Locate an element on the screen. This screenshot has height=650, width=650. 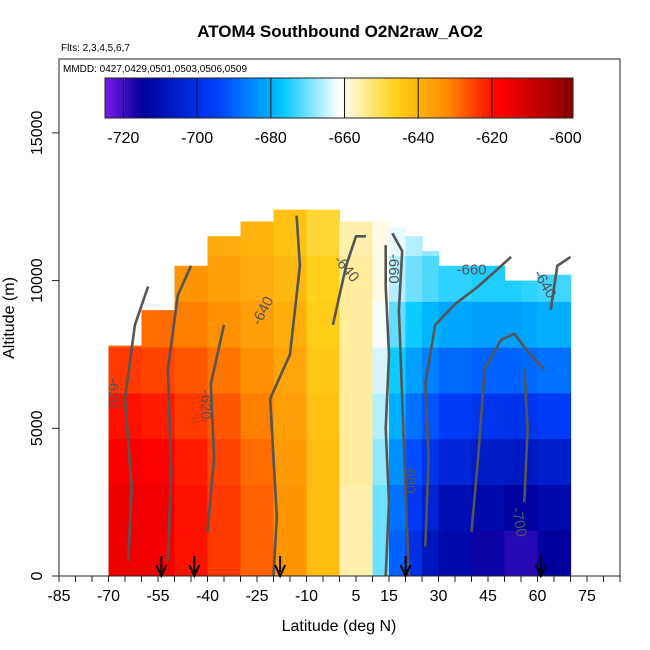
x-tick-label: -85 is located at coordinates (58, 596).